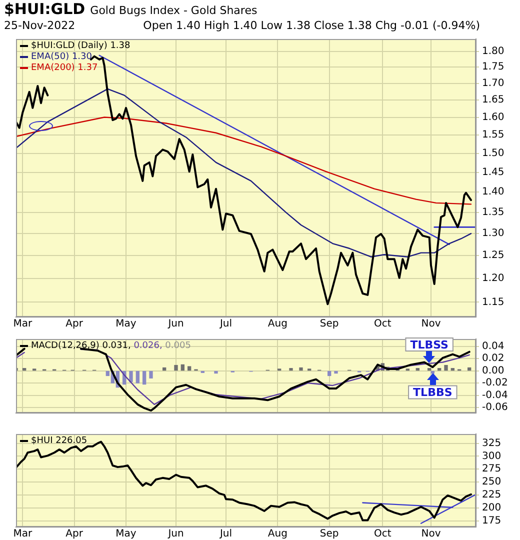 Image resolution: width=520 pixels, height=540 pixels. I want to click on y-tick-label: 1.45, so click(493, 172).